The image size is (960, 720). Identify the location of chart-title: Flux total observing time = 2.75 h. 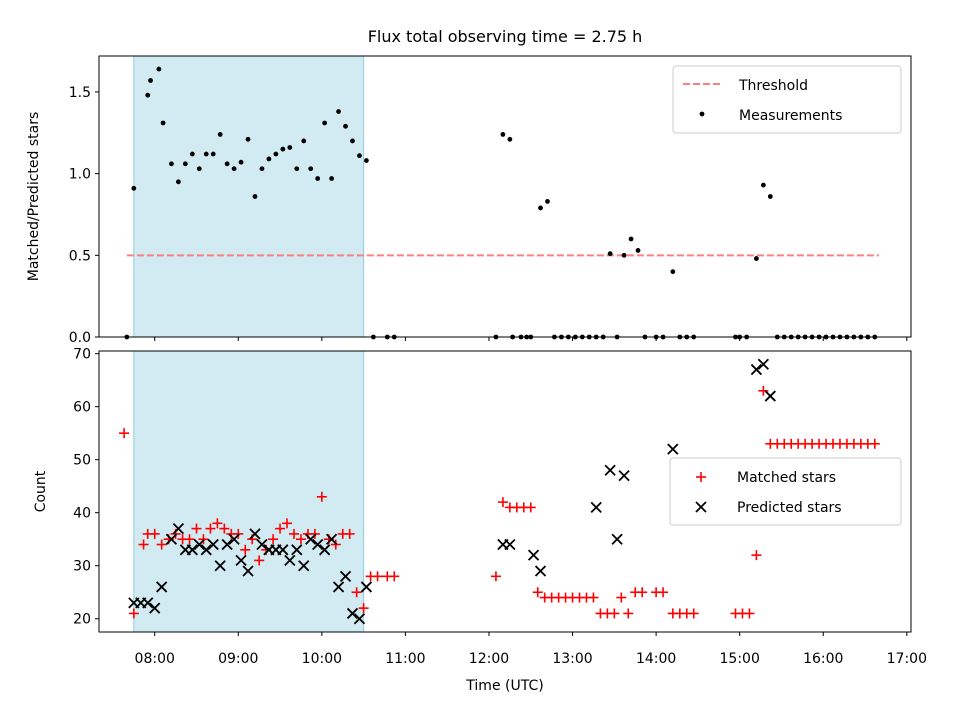
(505, 36).